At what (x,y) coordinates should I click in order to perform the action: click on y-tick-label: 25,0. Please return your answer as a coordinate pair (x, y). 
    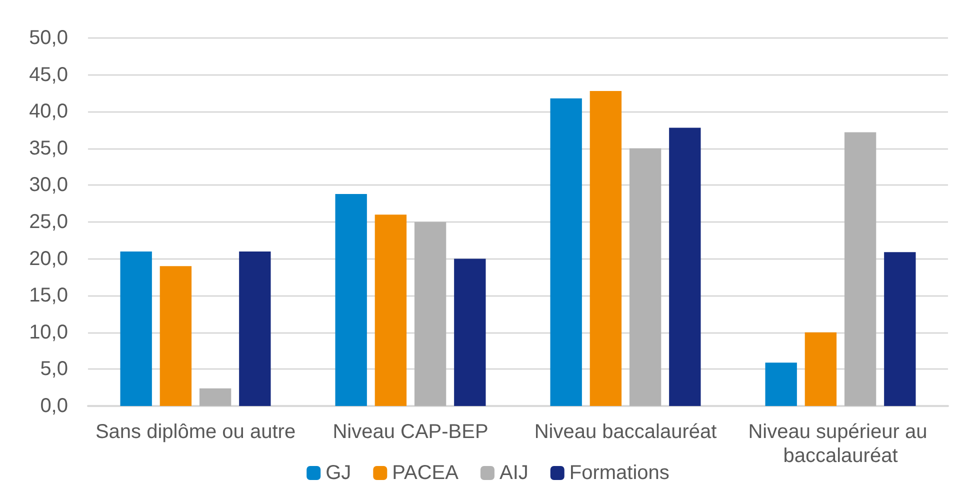
    Looking at the image, I should click on (48, 222).